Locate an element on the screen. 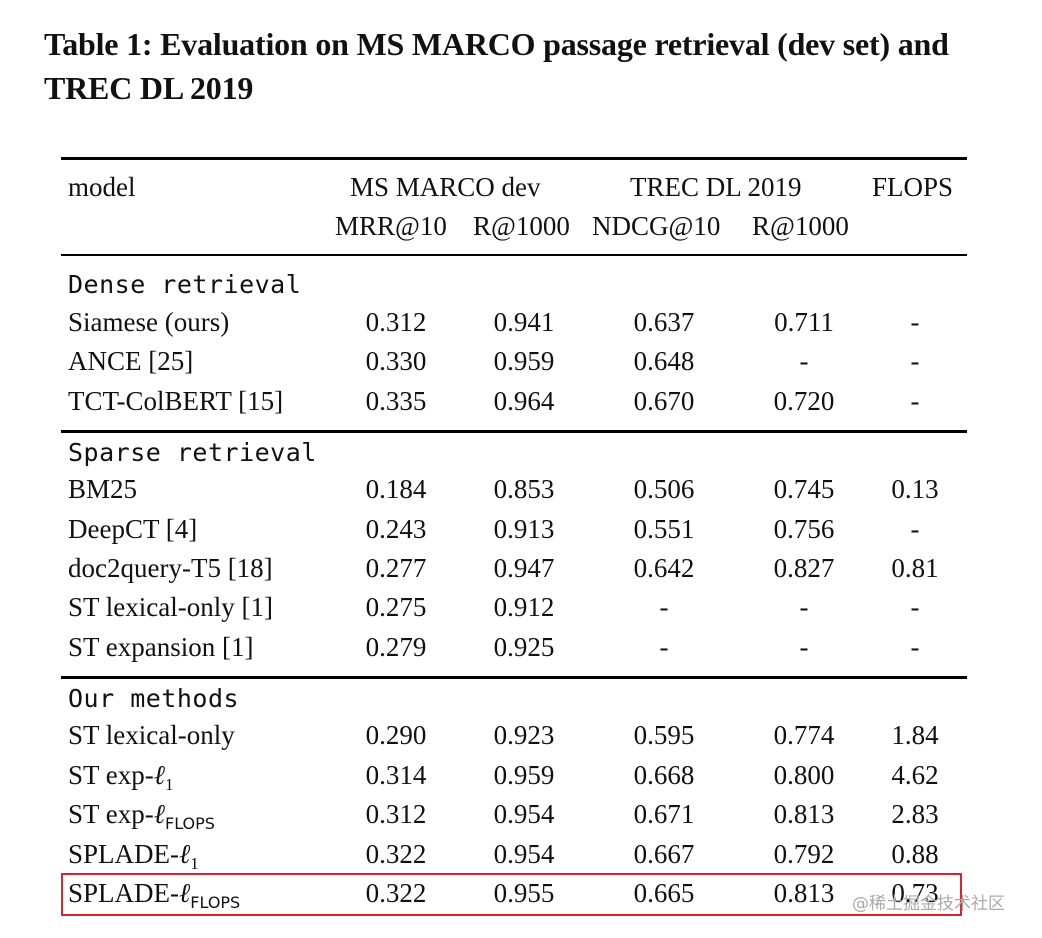 This screenshot has height=938, width=1042. cell-ndcg: 0.670 is located at coordinates (664, 401).